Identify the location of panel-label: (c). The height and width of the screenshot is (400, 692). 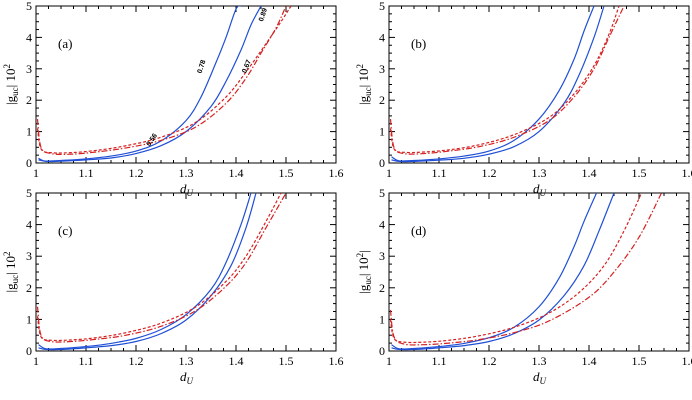
(65, 230).